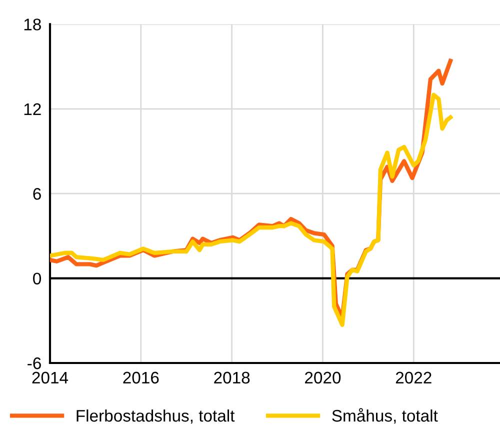 The width and height of the screenshot is (500, 440). Describe the element at coordinates (50, 378) in the screenshot. I see `x-tick-label: 2014` at that location.